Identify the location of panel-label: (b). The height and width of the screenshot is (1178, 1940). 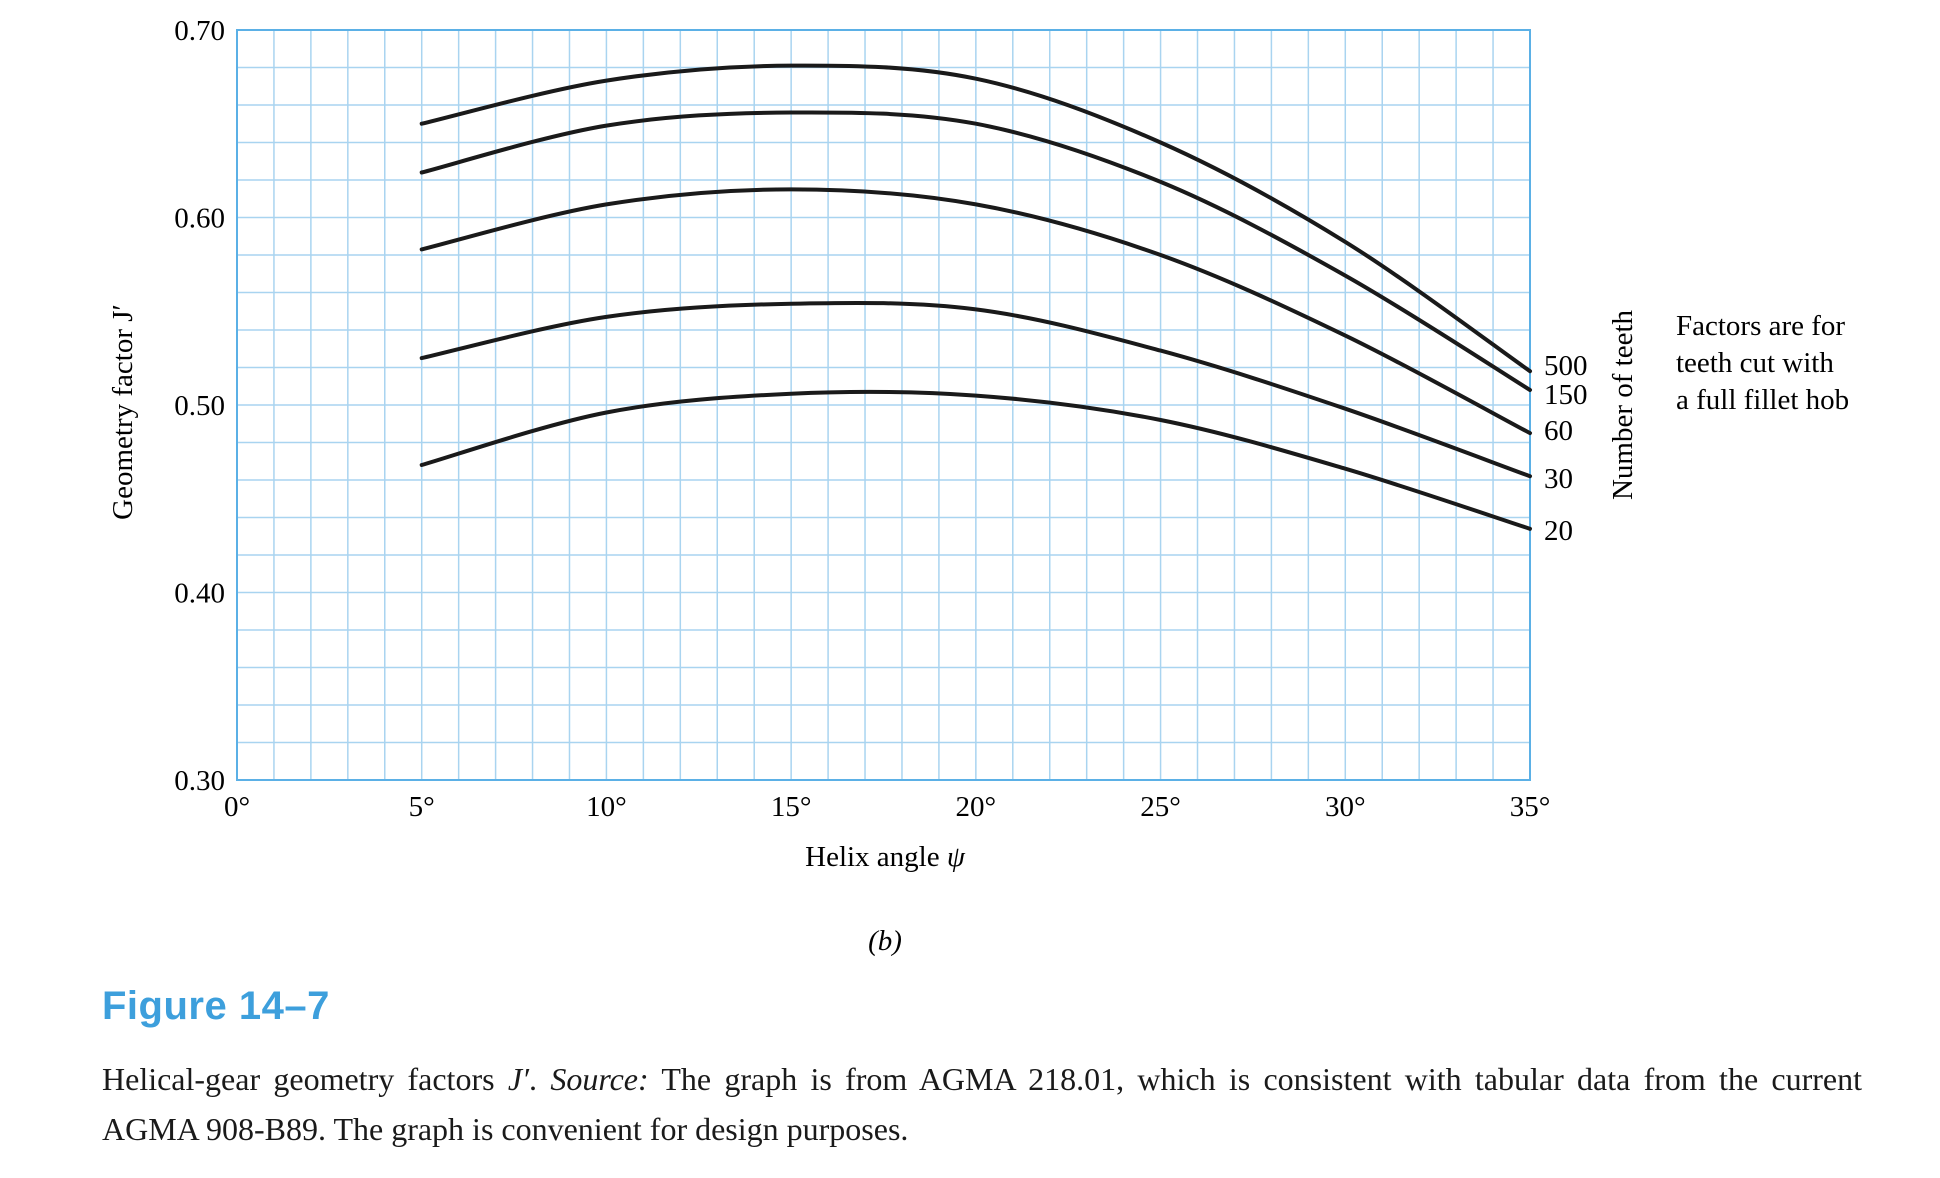
(885, 941).